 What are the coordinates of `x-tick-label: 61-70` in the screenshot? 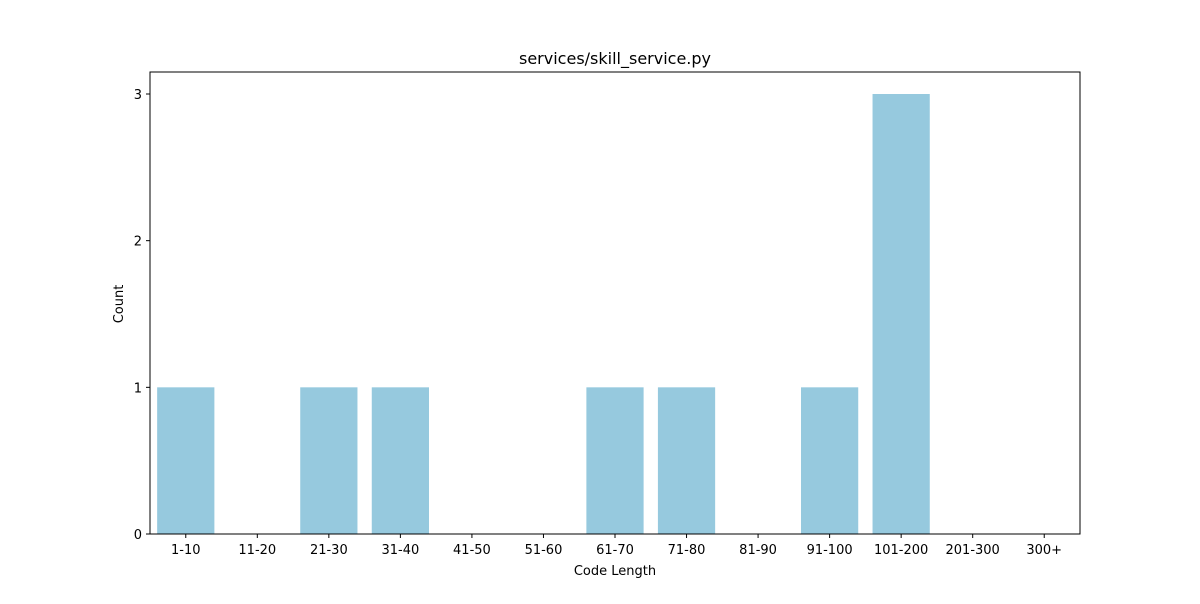 It's located at (615, 550).